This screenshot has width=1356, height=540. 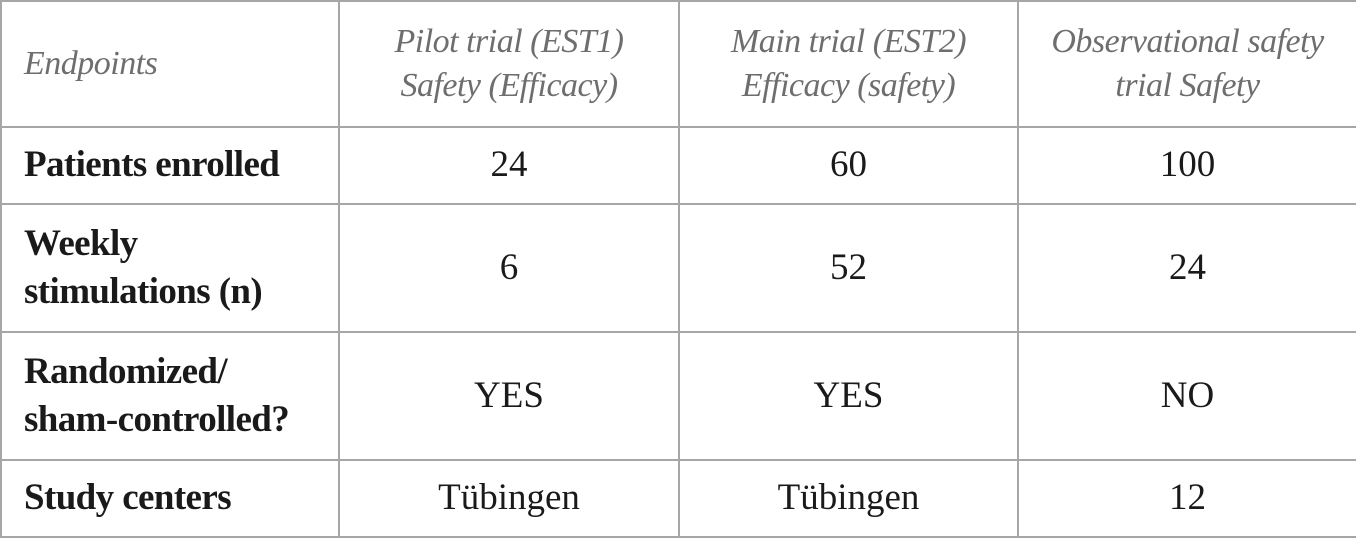 What do you see at coordinates (1186, 64) in the screenshot?
I see `header-cell: Observational safety trial Safety` at bounding box center [1186, 64].